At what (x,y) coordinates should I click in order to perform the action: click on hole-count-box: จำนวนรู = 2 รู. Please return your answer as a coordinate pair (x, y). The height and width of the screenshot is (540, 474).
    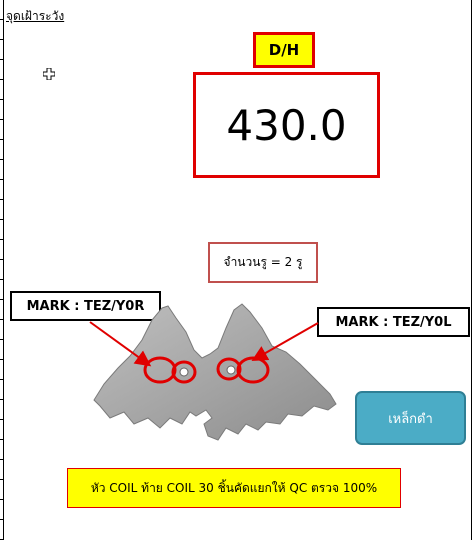
    Looking at the image, I should click on (263, 262).